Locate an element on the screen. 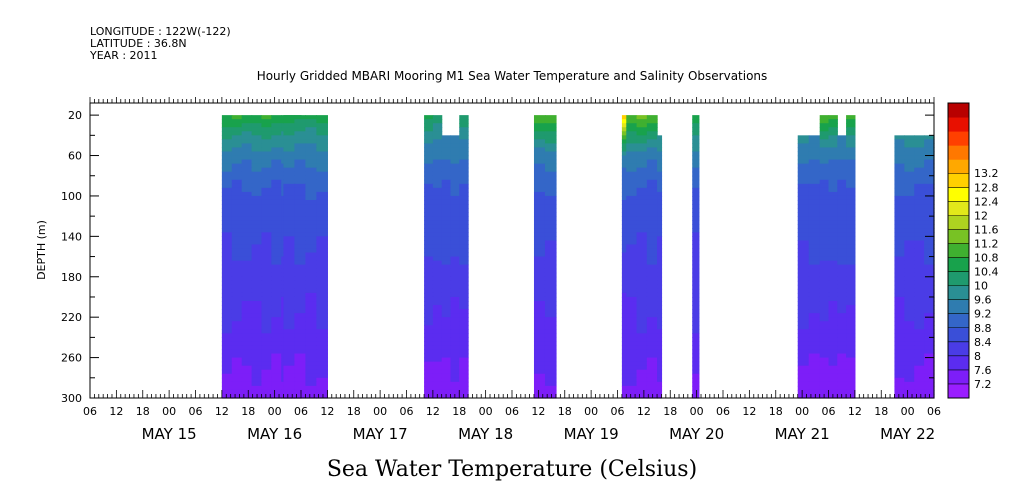 This screenshot has width=1009, height=504. colorbar-band is located at coordinates (958, 349).